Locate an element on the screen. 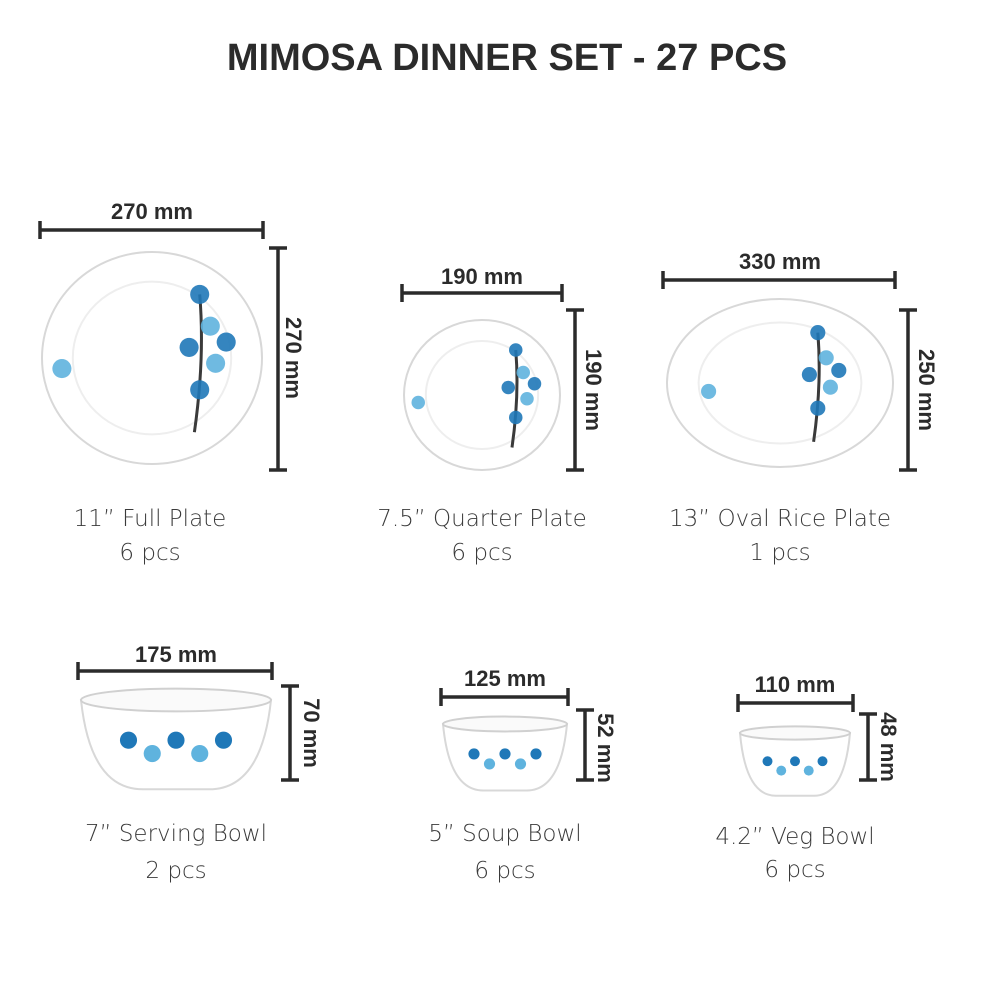 Image resolution: width=1000 pixels, height=1000 pixels. height-label: 70 mm is located at coordinates (311, 733).